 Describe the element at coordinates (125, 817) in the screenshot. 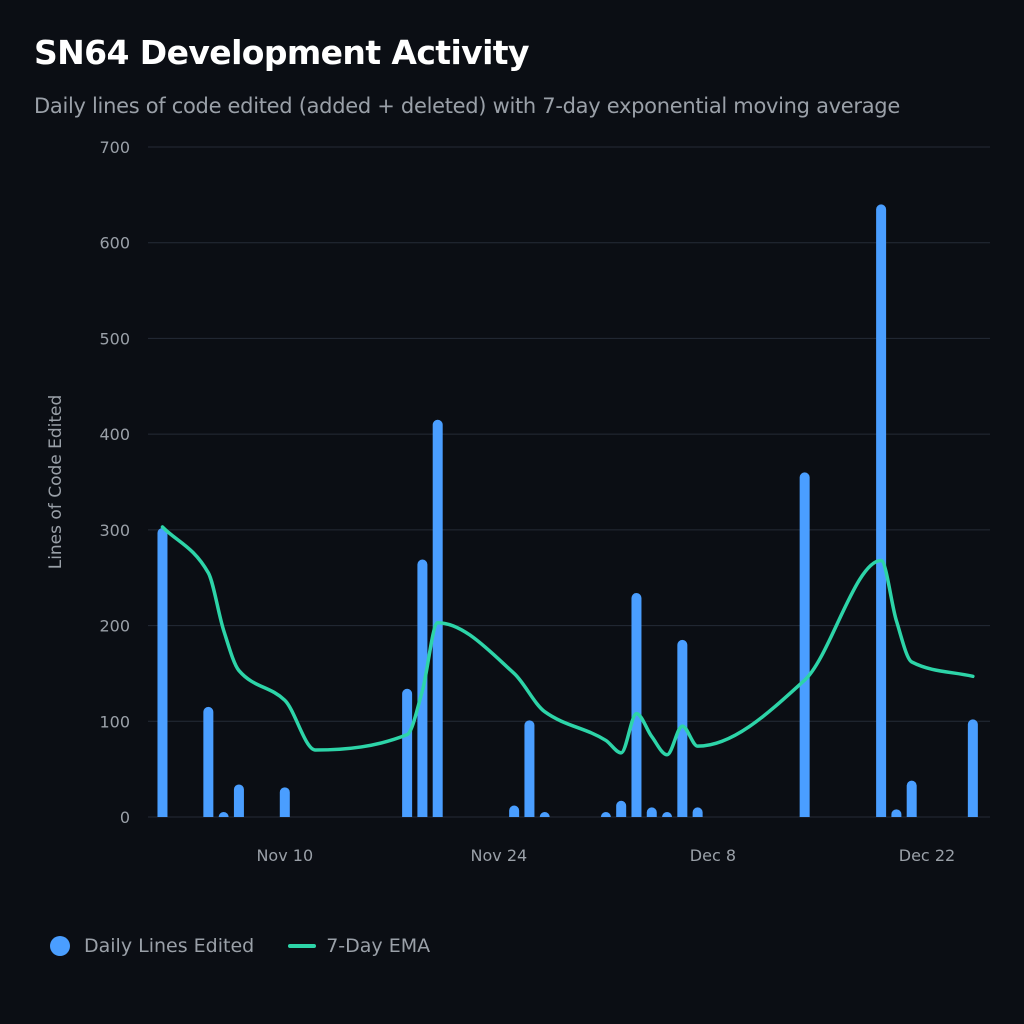

I see `y-tick-label: 0` at that location.